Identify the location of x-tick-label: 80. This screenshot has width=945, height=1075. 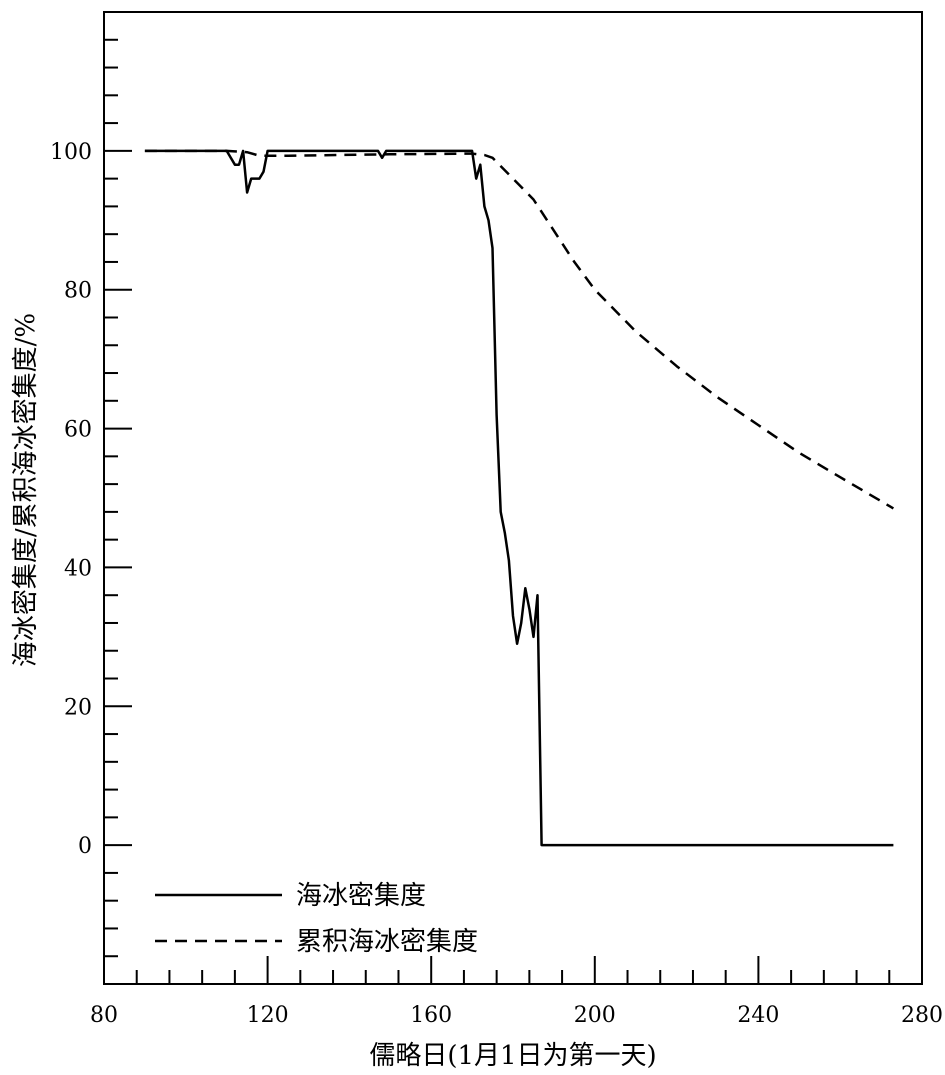
(104, 1015).